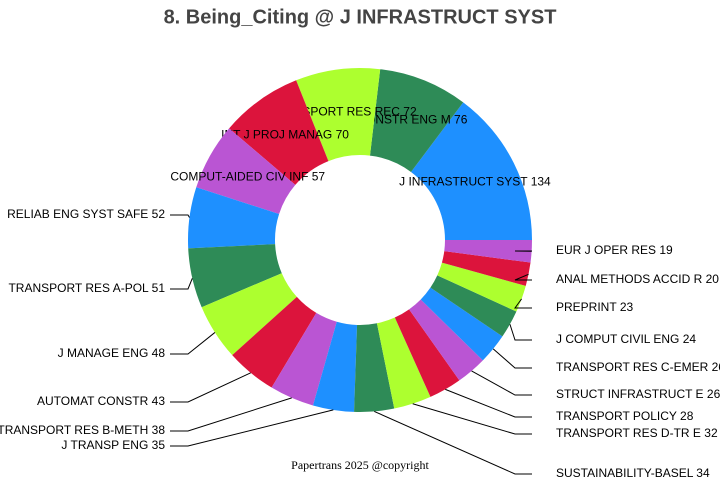 This screenshot has width=720, height=480. Describe the element at coordinates (627, 307) in the screenshot. I see `label-value: 23` at that location.